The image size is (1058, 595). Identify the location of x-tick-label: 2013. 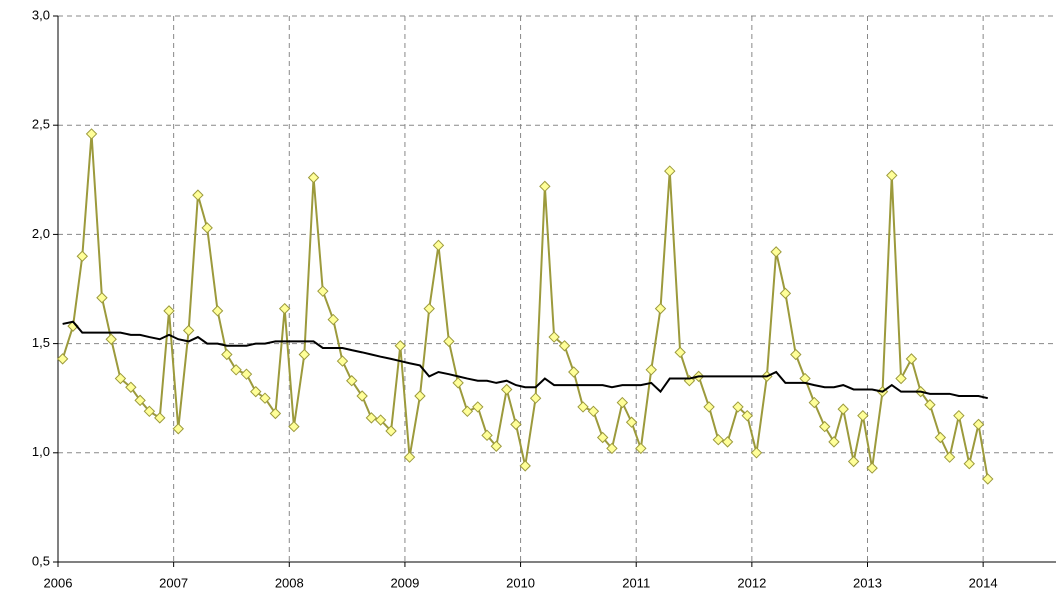
(867, 582).